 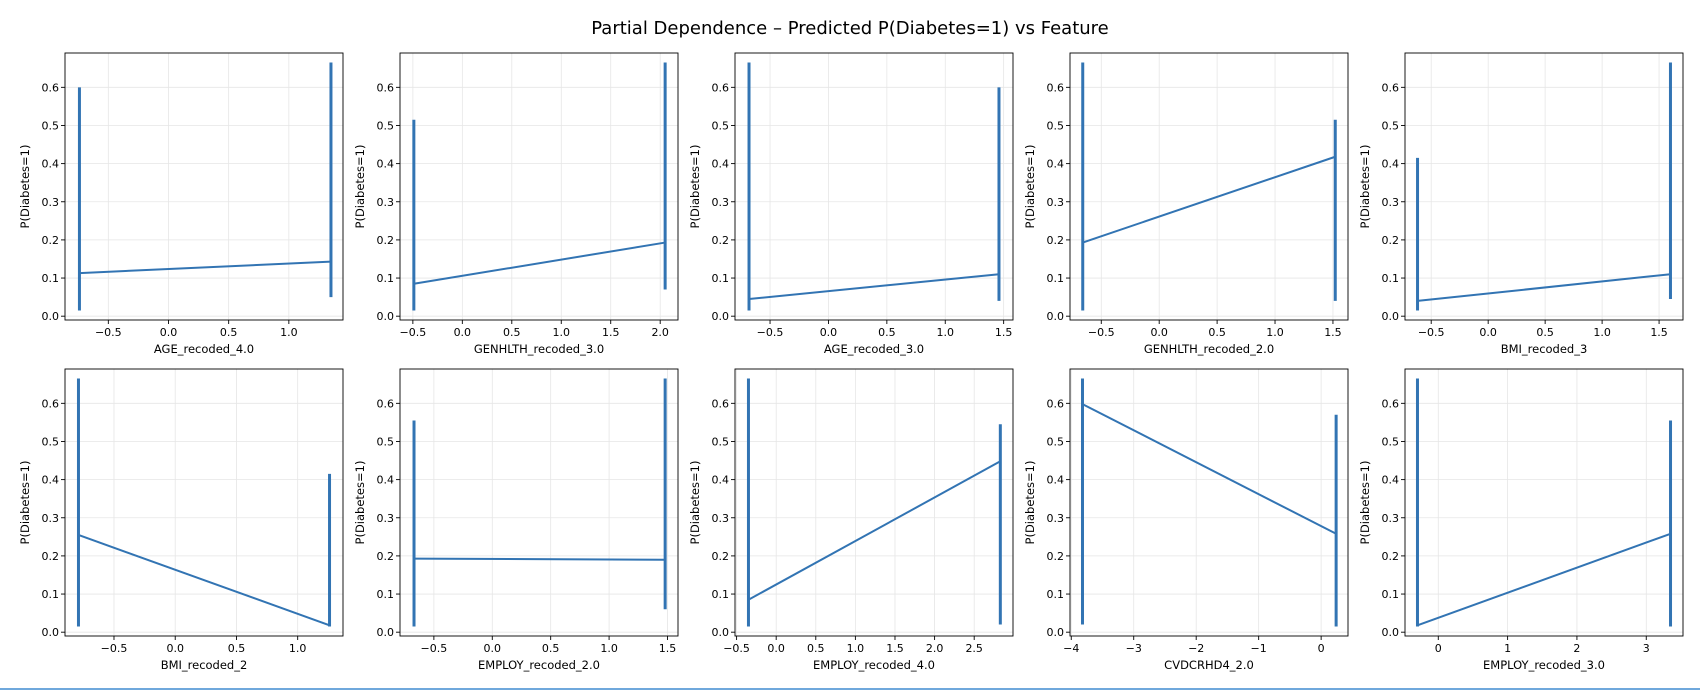 I want to click on x-axis-label: GENHLTH_recoded_2.0, so click(x=1209, y=349).